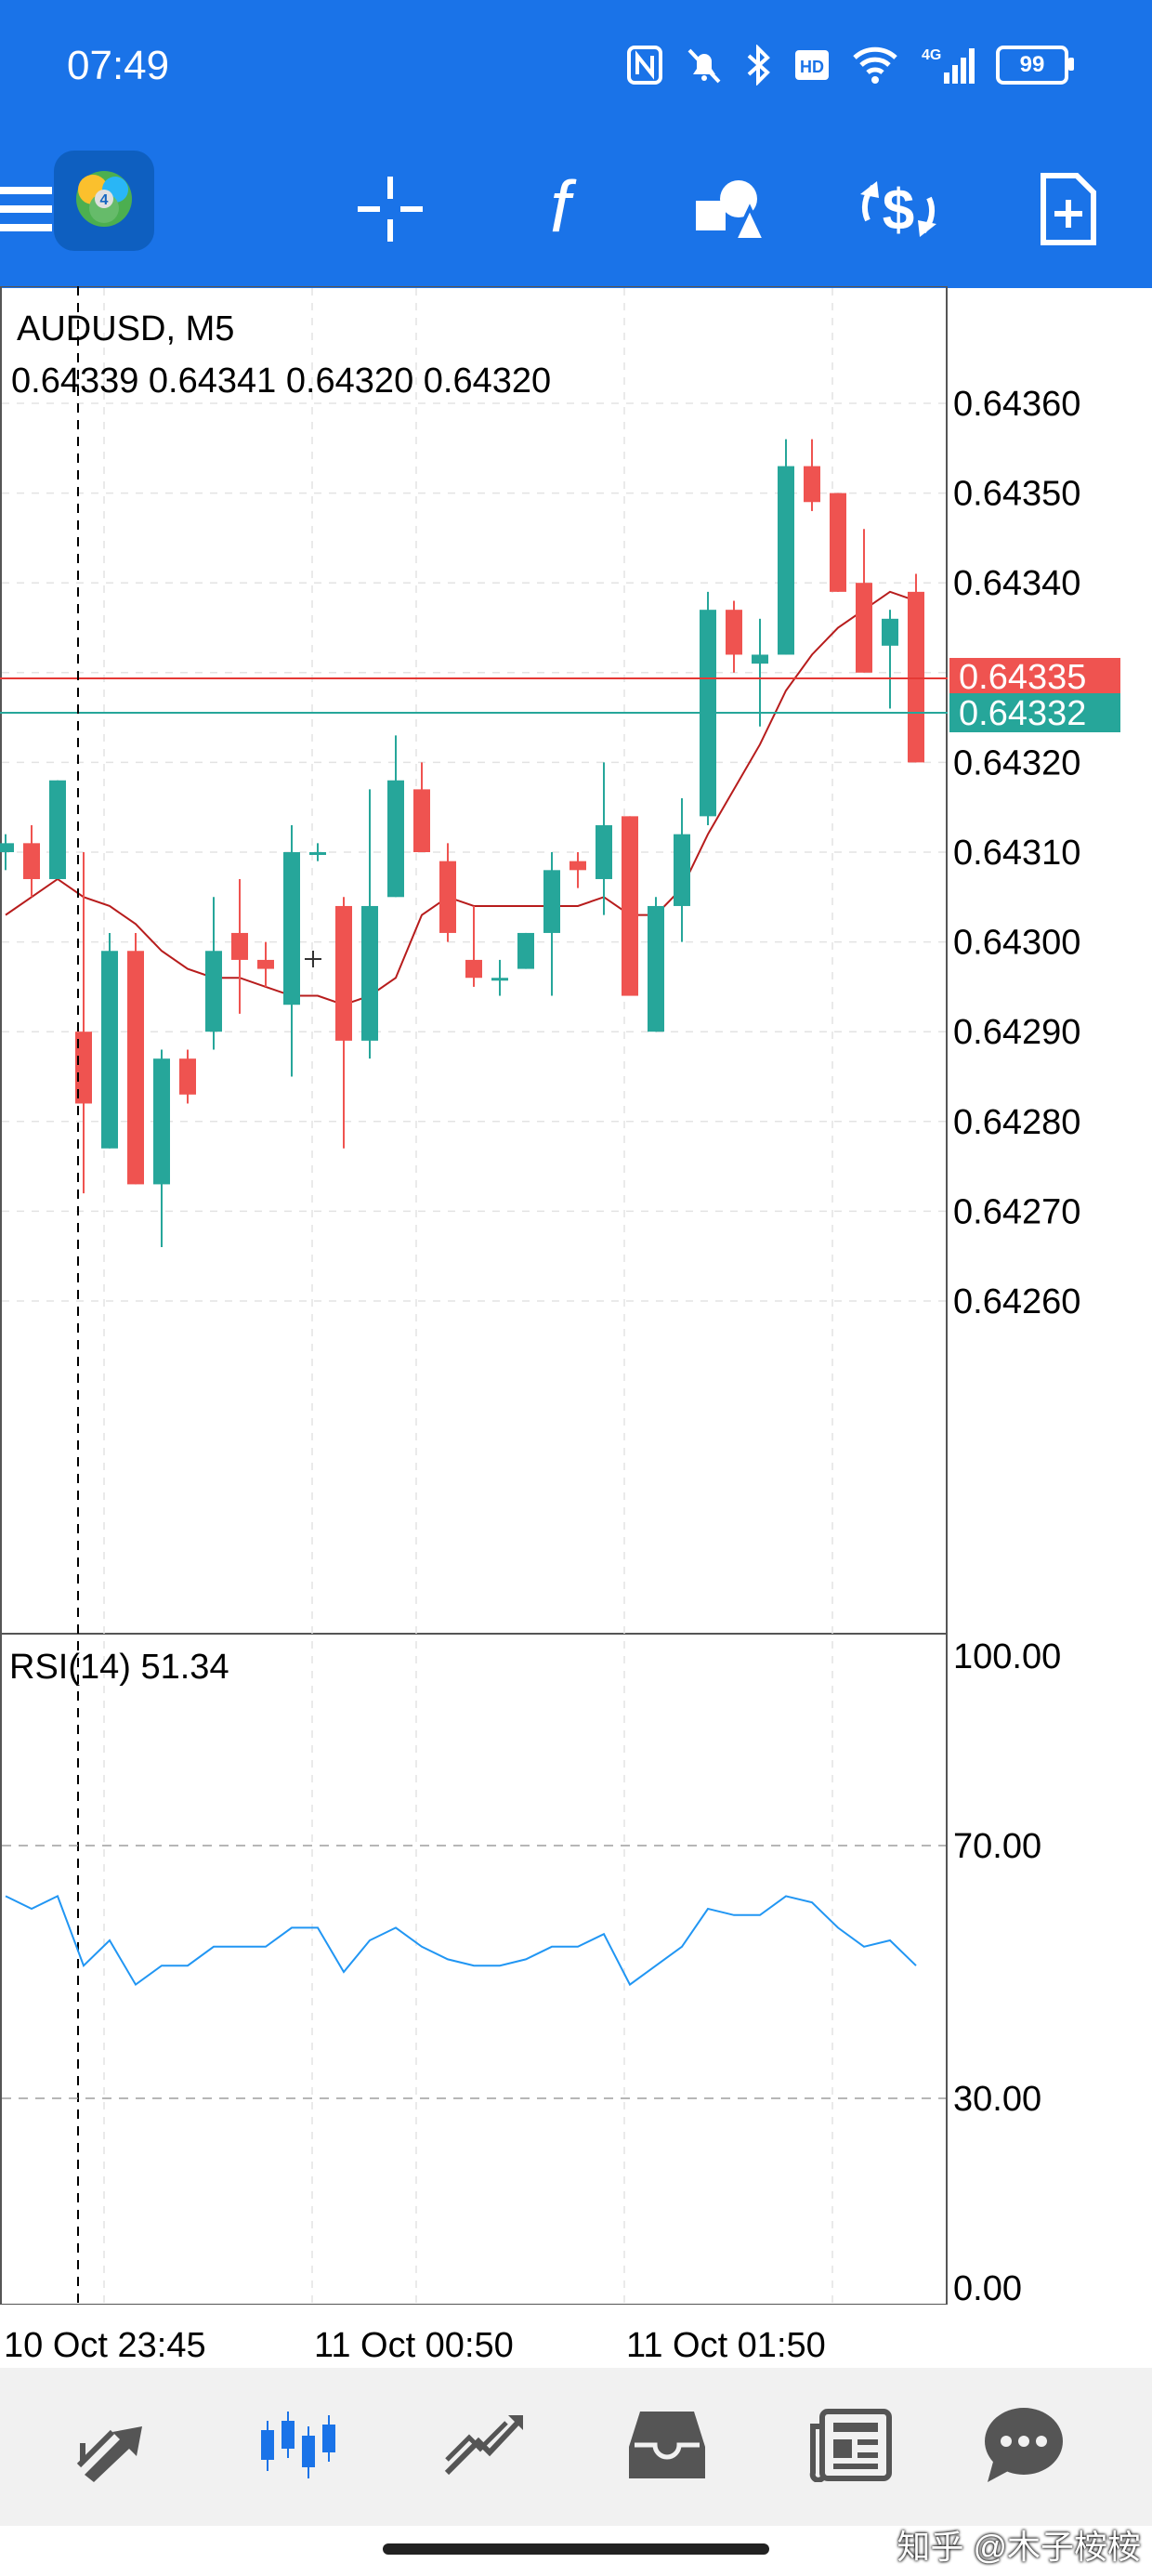 This screenshot has height=2576, width=1152. I want to click on status-time: 07:49, so click(118, 65).